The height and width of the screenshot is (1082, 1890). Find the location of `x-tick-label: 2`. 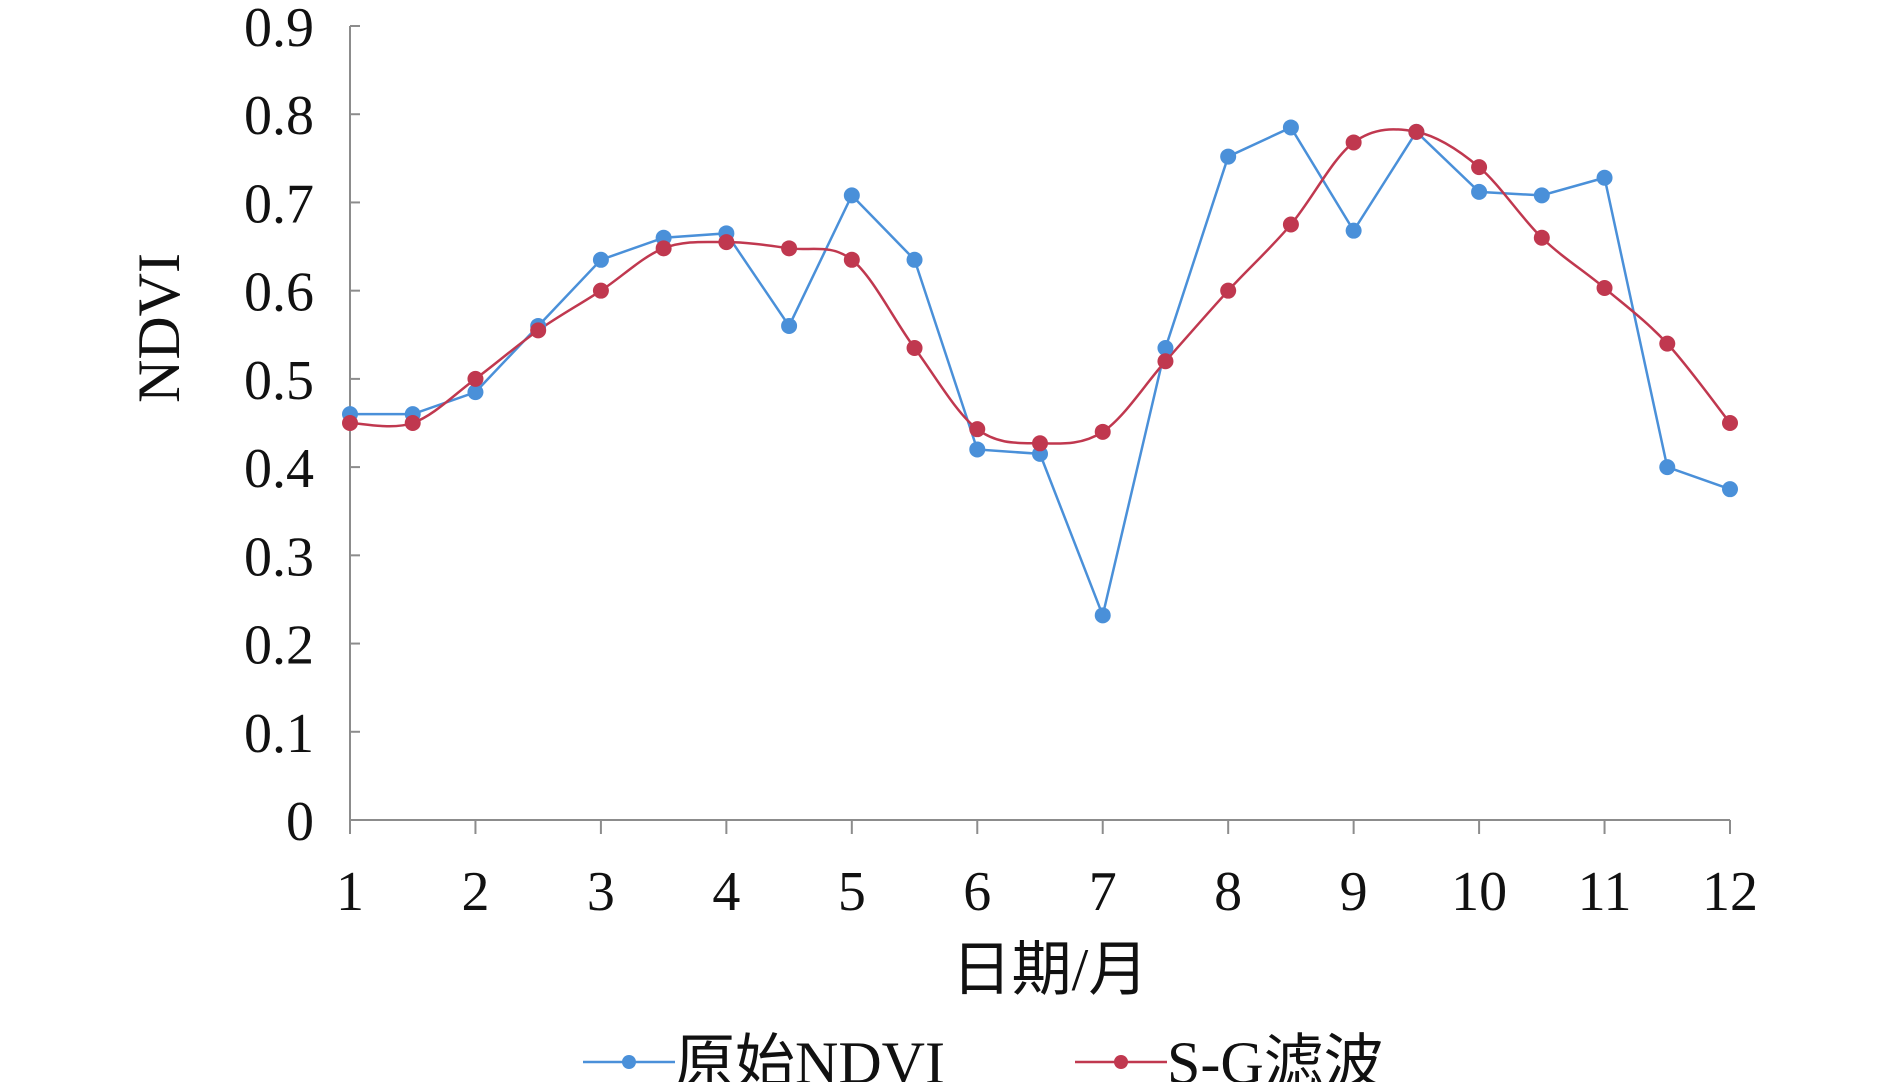

x-tick-label: 2 is located at coordinates (475, 892).